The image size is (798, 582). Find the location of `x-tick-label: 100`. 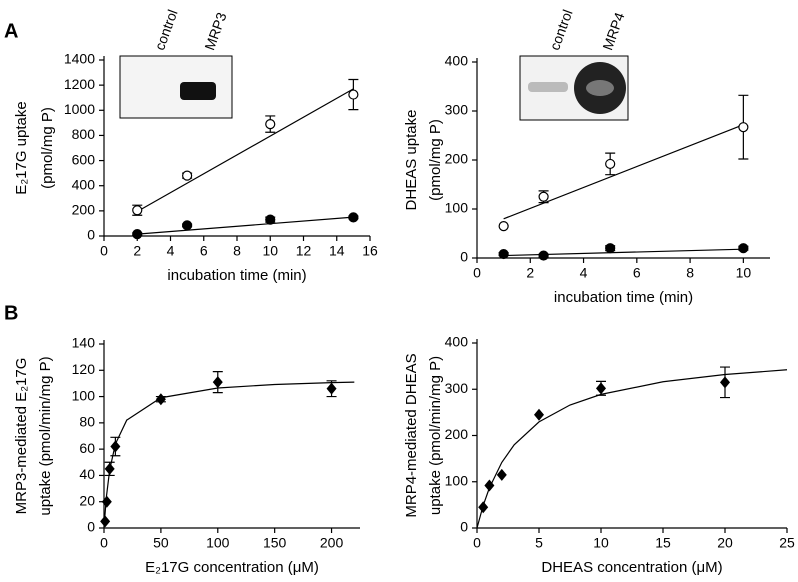

x-tick-label: 100 is located at coordinates (218, 543).